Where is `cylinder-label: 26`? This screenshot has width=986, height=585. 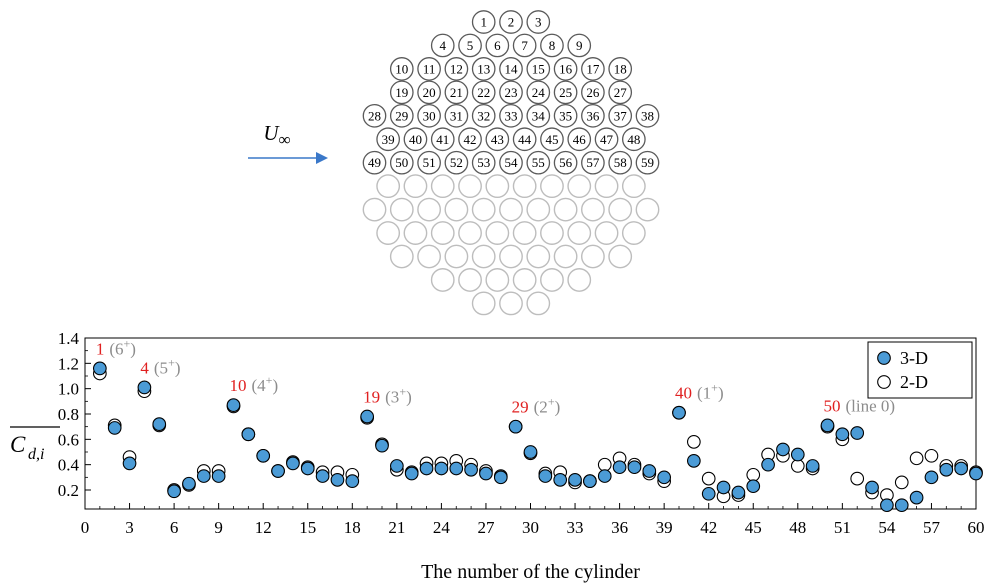 cylinder-label: 26 is located at coordinates (593, 92).